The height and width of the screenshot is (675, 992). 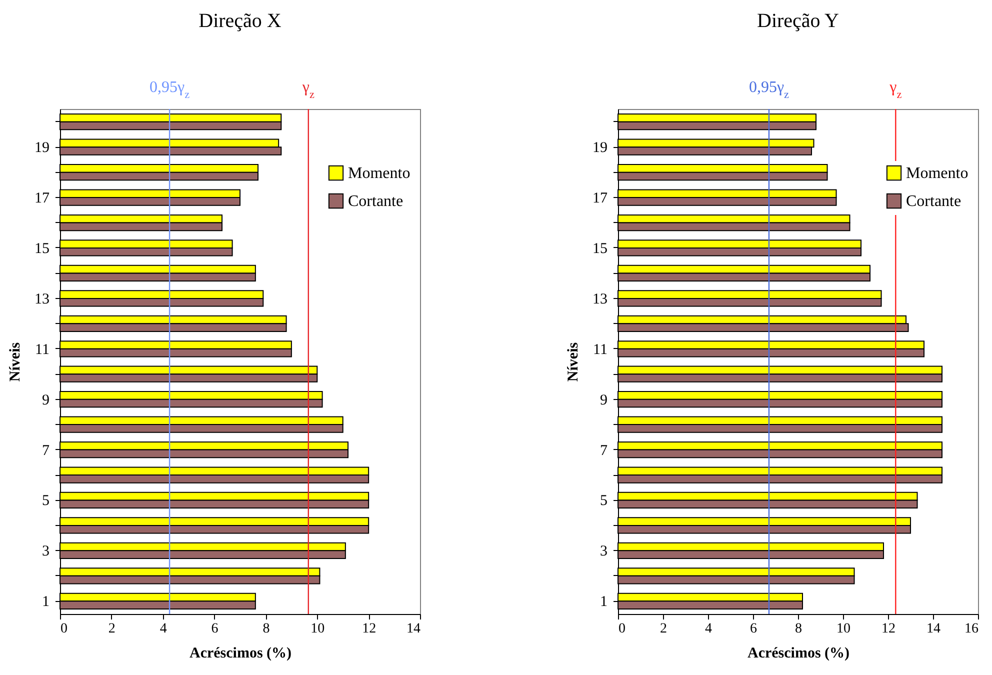 What do you see at coordinates (971, 629) in the screenshot?
I see `x-tick-label: 16` at bounding box center [971, 629].